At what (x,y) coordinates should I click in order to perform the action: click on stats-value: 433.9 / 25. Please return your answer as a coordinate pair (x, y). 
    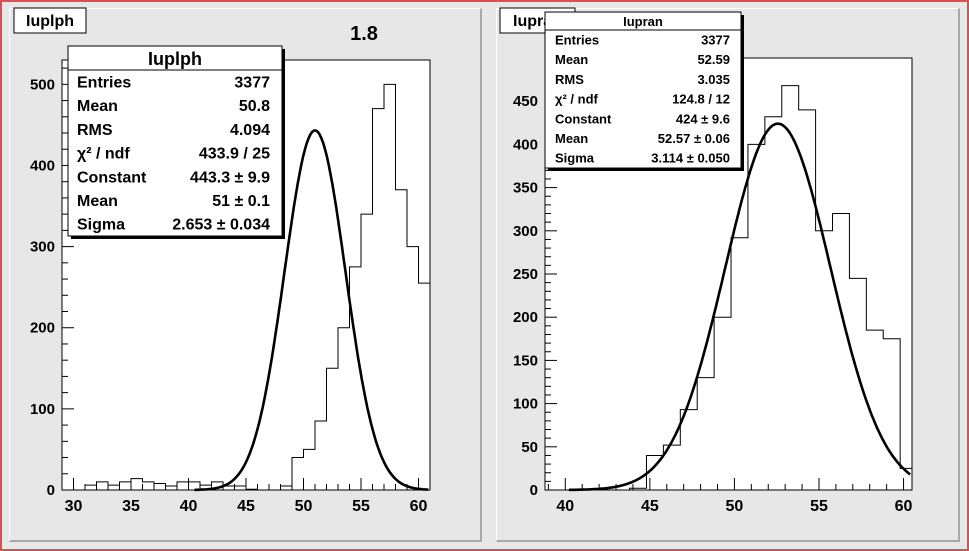
    Looking at the image, I should click on (234, 154).